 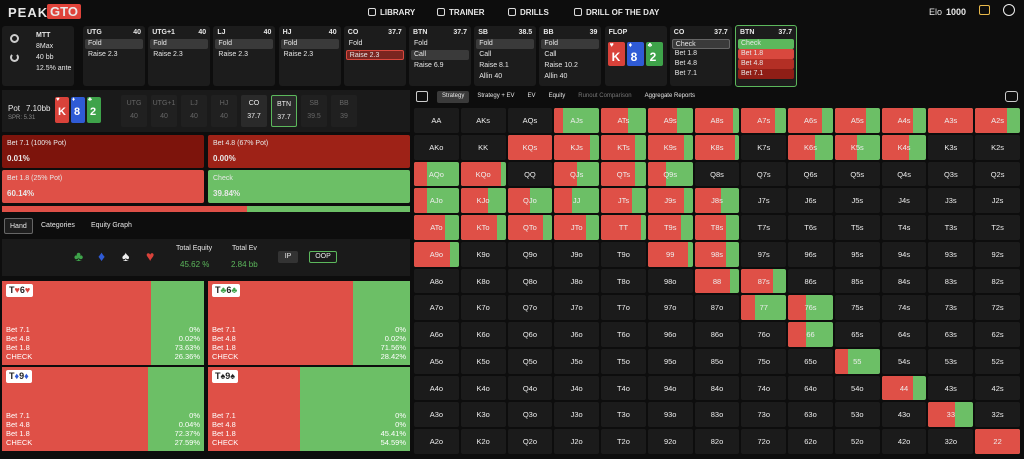 What do you see at coordinates (1011, 96) in the screenshot?
I see `toolbar-icon` at bounding box center [1011, 96].